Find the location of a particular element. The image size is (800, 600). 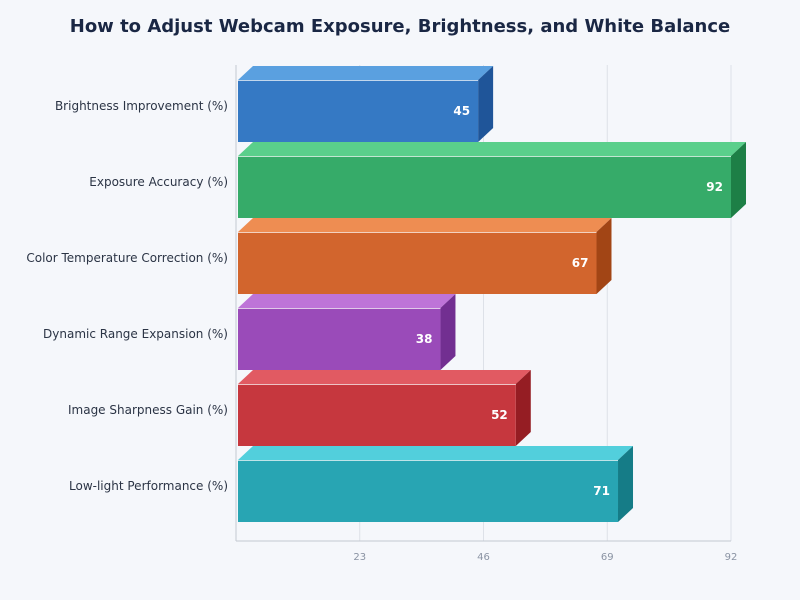

data-label: 38 is located at coordinates (424, 339).